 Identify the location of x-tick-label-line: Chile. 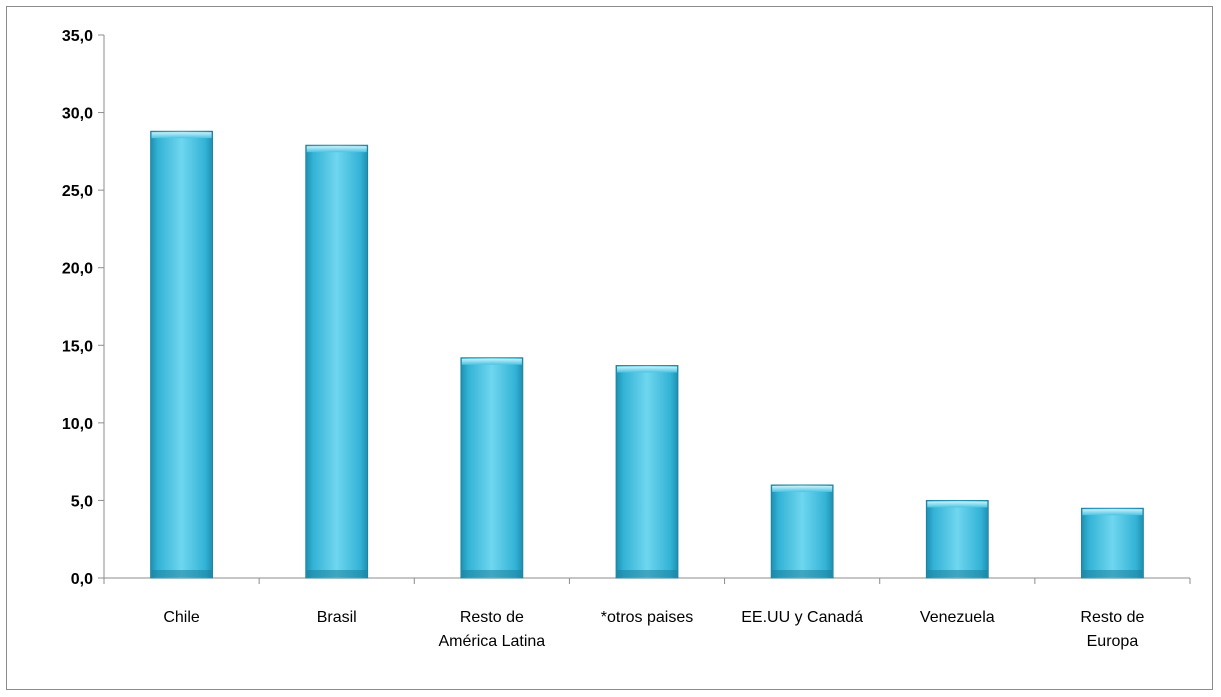
(181, 617).